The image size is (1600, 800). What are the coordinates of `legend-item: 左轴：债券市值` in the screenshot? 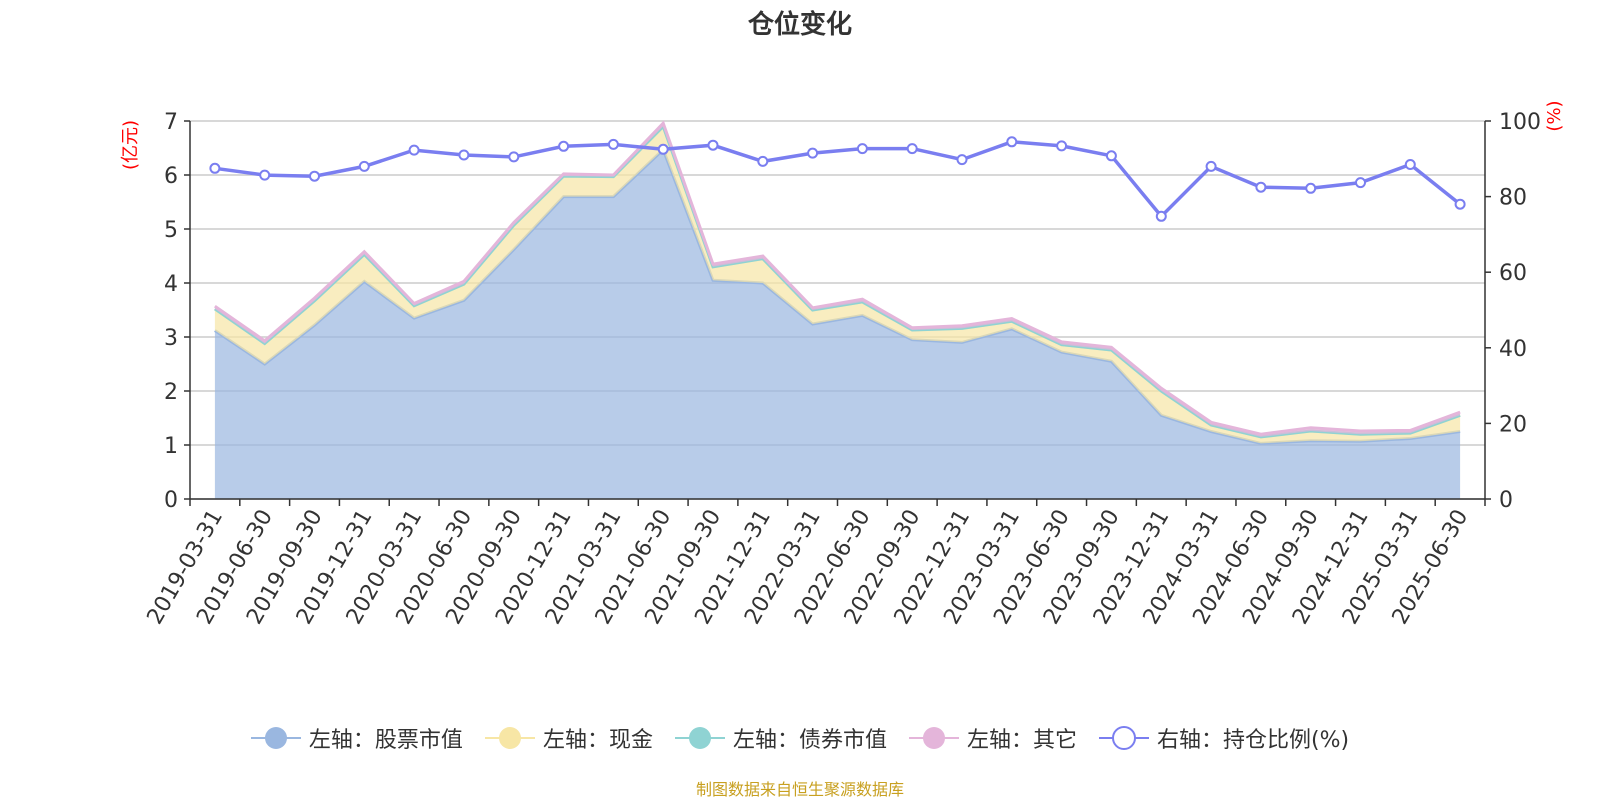 It's located at (780, 738).